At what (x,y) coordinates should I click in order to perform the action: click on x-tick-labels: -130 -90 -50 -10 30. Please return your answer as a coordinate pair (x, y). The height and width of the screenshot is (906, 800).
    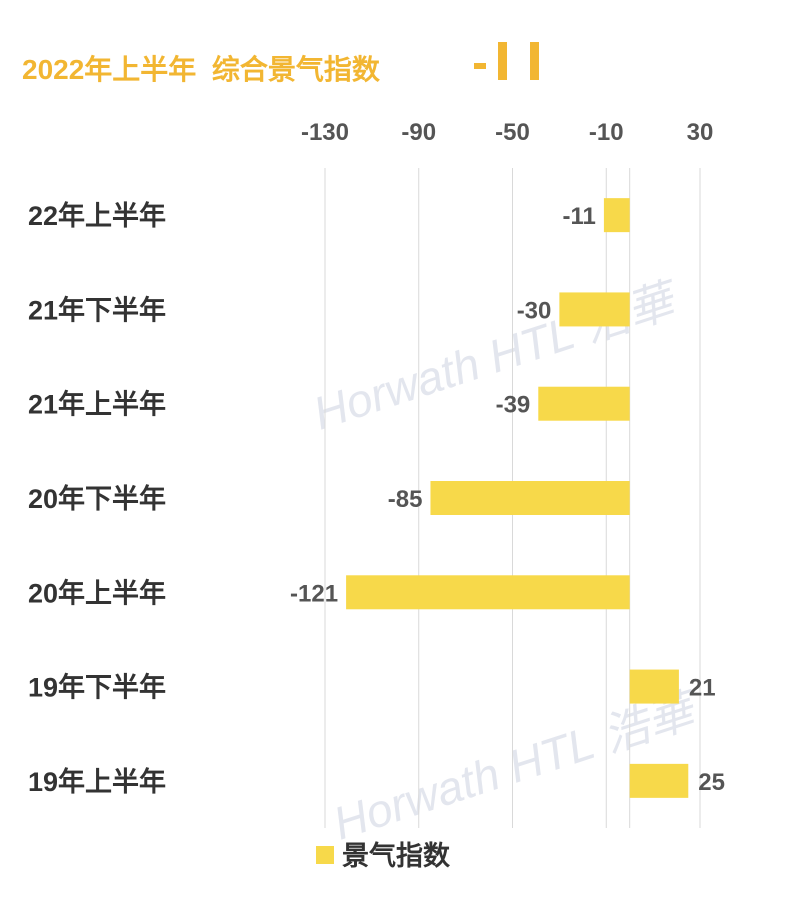
    Looking at the image, I should click on (507, 132).